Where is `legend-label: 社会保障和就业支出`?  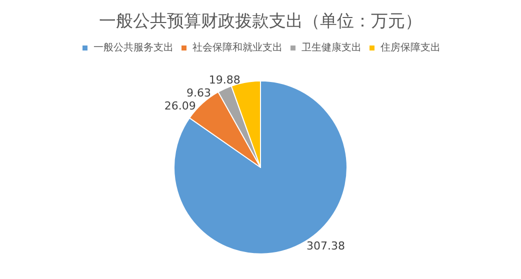 legend-label: 社会保障和就业支出 is located at coordinates (237, 48).